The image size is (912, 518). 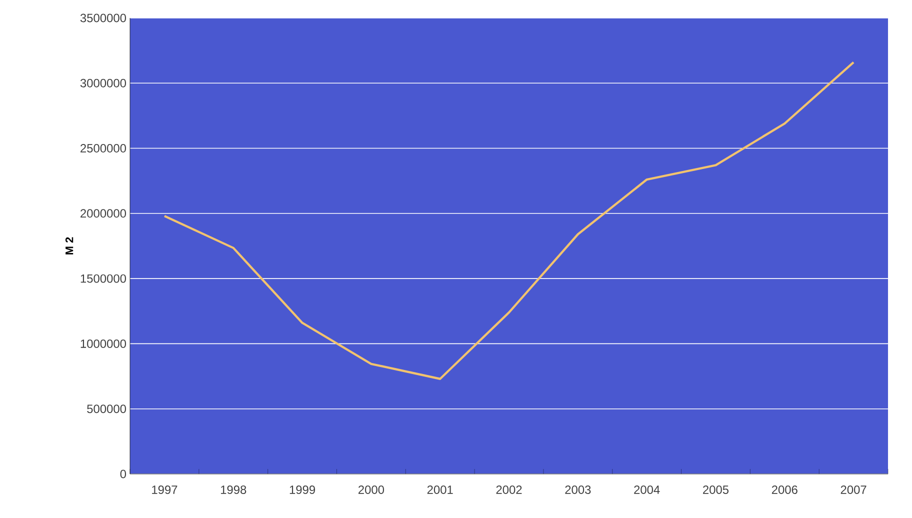 I want to click on y-tick-label: 3000000, so click(x=103, y=83).